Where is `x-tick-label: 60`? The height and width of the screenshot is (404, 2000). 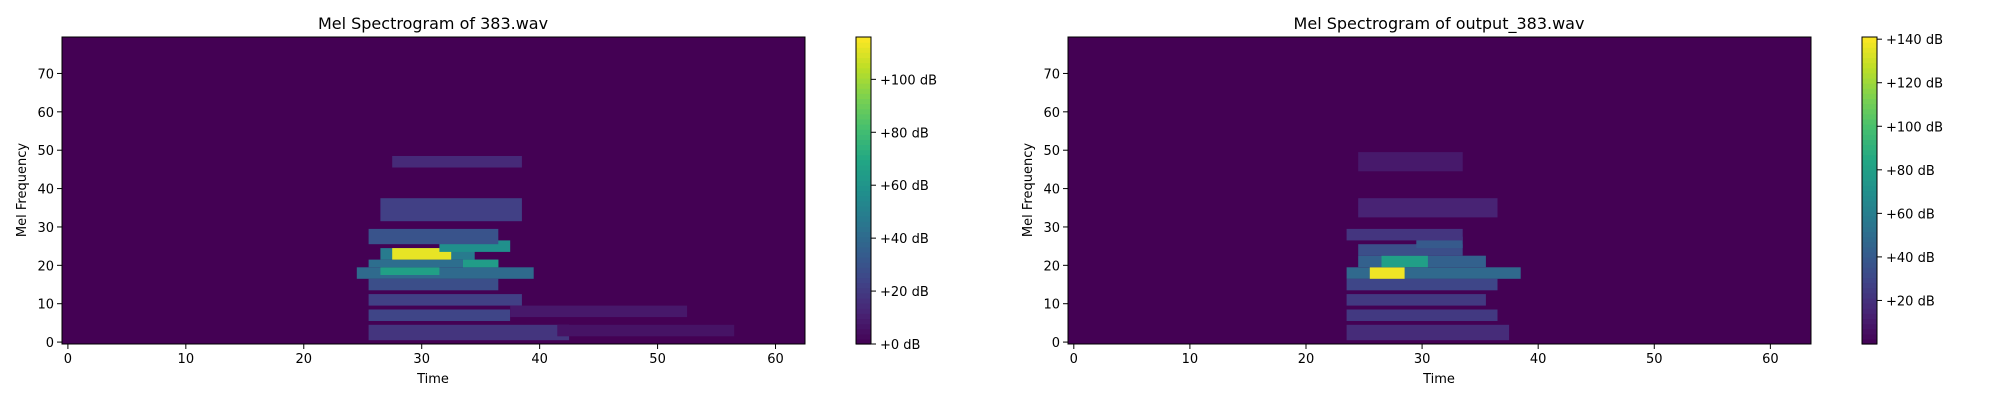 x-tick-label: 60 is located at coordinates (775, 359).